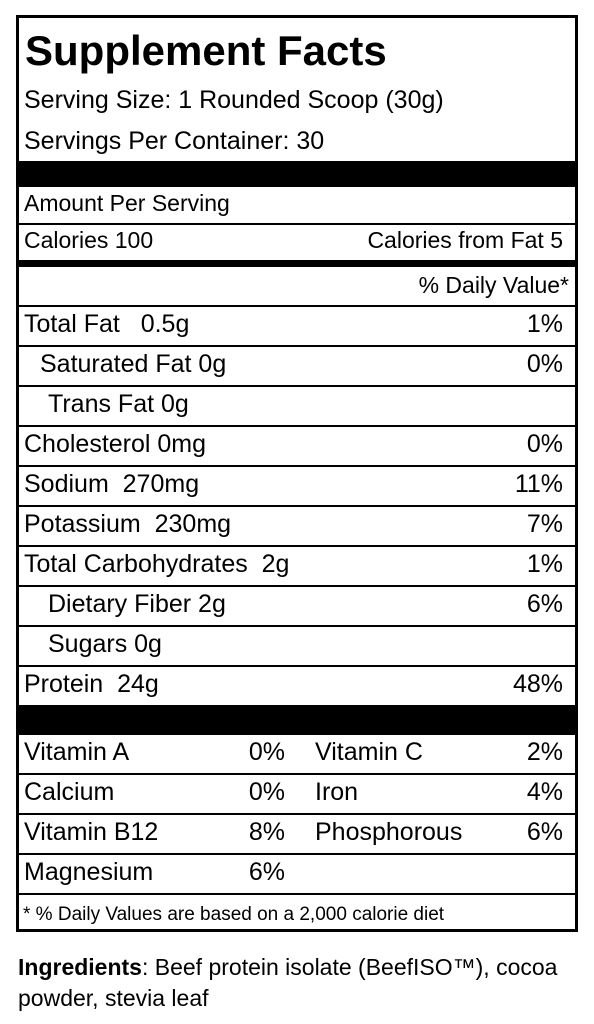 This screenshot has width=594, height=1024. I want to click on vitamin-row: Vitamin B12 8% Phosphorous 6%, so click(297, 835).